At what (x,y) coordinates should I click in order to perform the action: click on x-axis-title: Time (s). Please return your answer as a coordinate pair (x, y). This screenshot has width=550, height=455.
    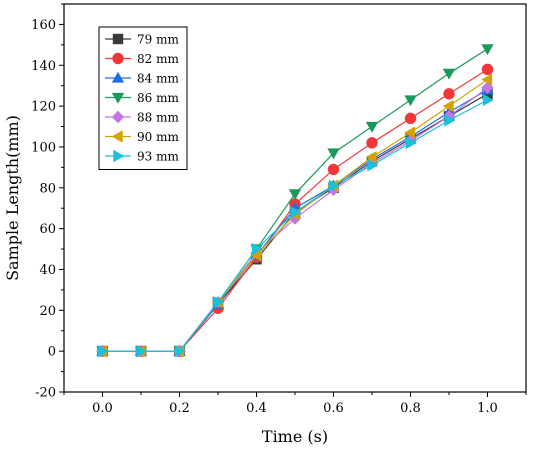
    Looking at the image, I should click on (295, 436).